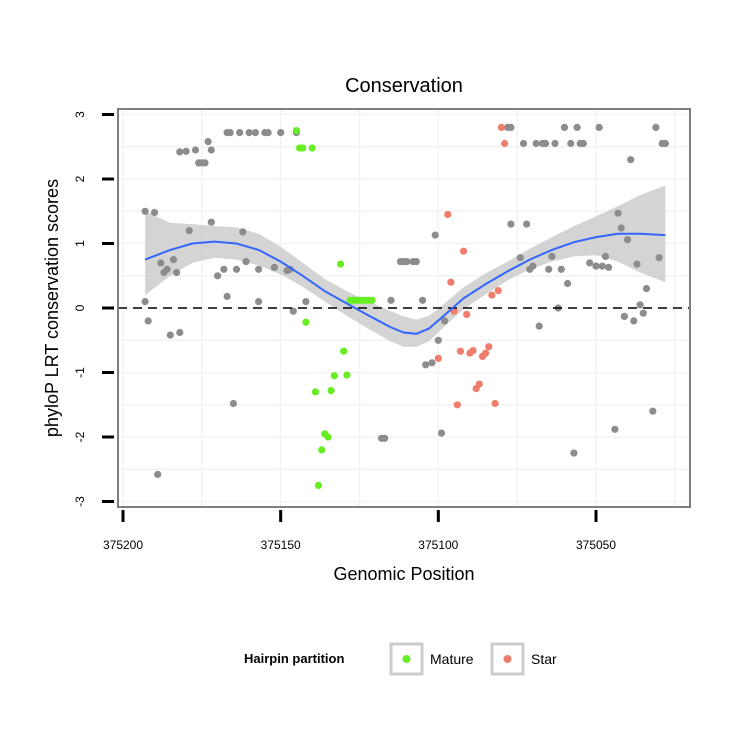 The width and height of the screenshot is (750, 750). What do you see at coordinates (404, 86) in the screenshot?
I see `chart-title: Conservation` at bounding box center [404, 86].